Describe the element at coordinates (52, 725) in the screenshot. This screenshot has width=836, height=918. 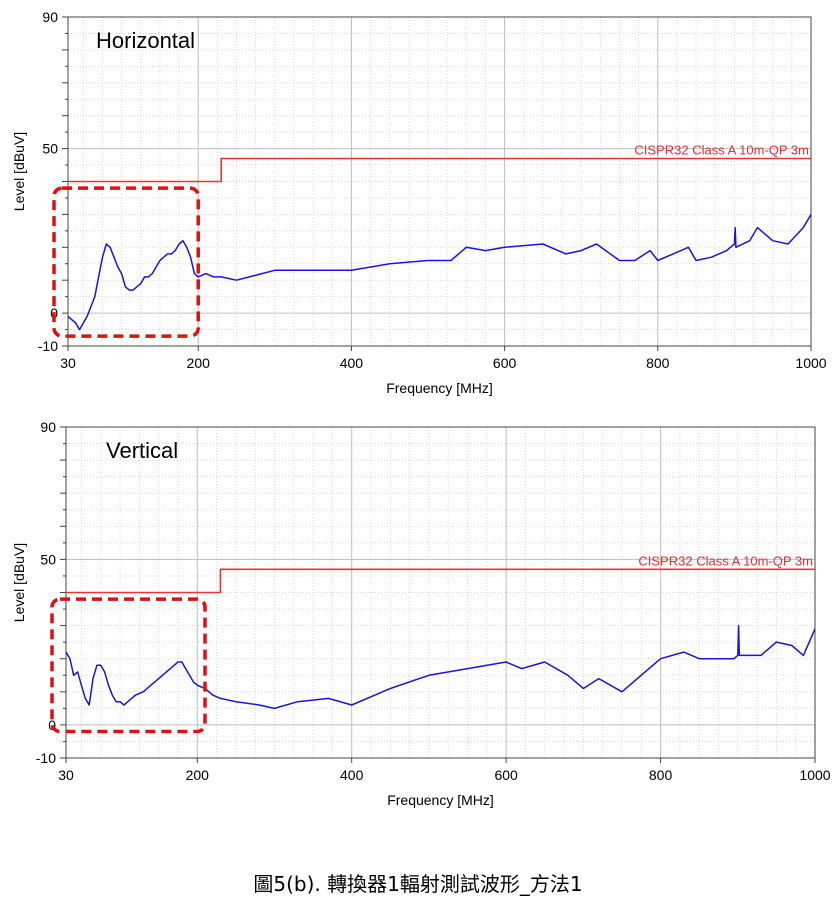
I see `y-tick-label: 0` at that location.